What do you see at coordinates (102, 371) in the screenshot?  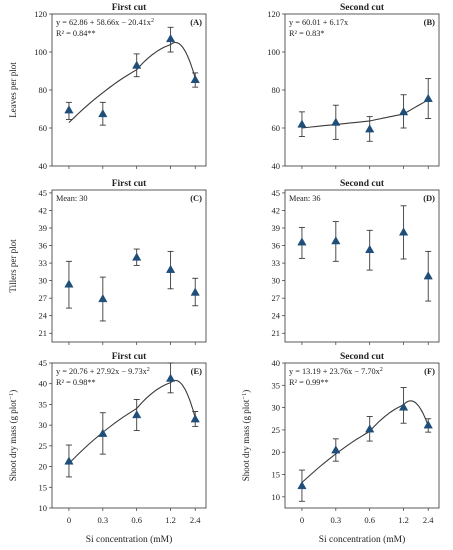 I see `annotation-main: y = 20.76 + 27.92x − 9.73x` at bounding box center [102, 371].